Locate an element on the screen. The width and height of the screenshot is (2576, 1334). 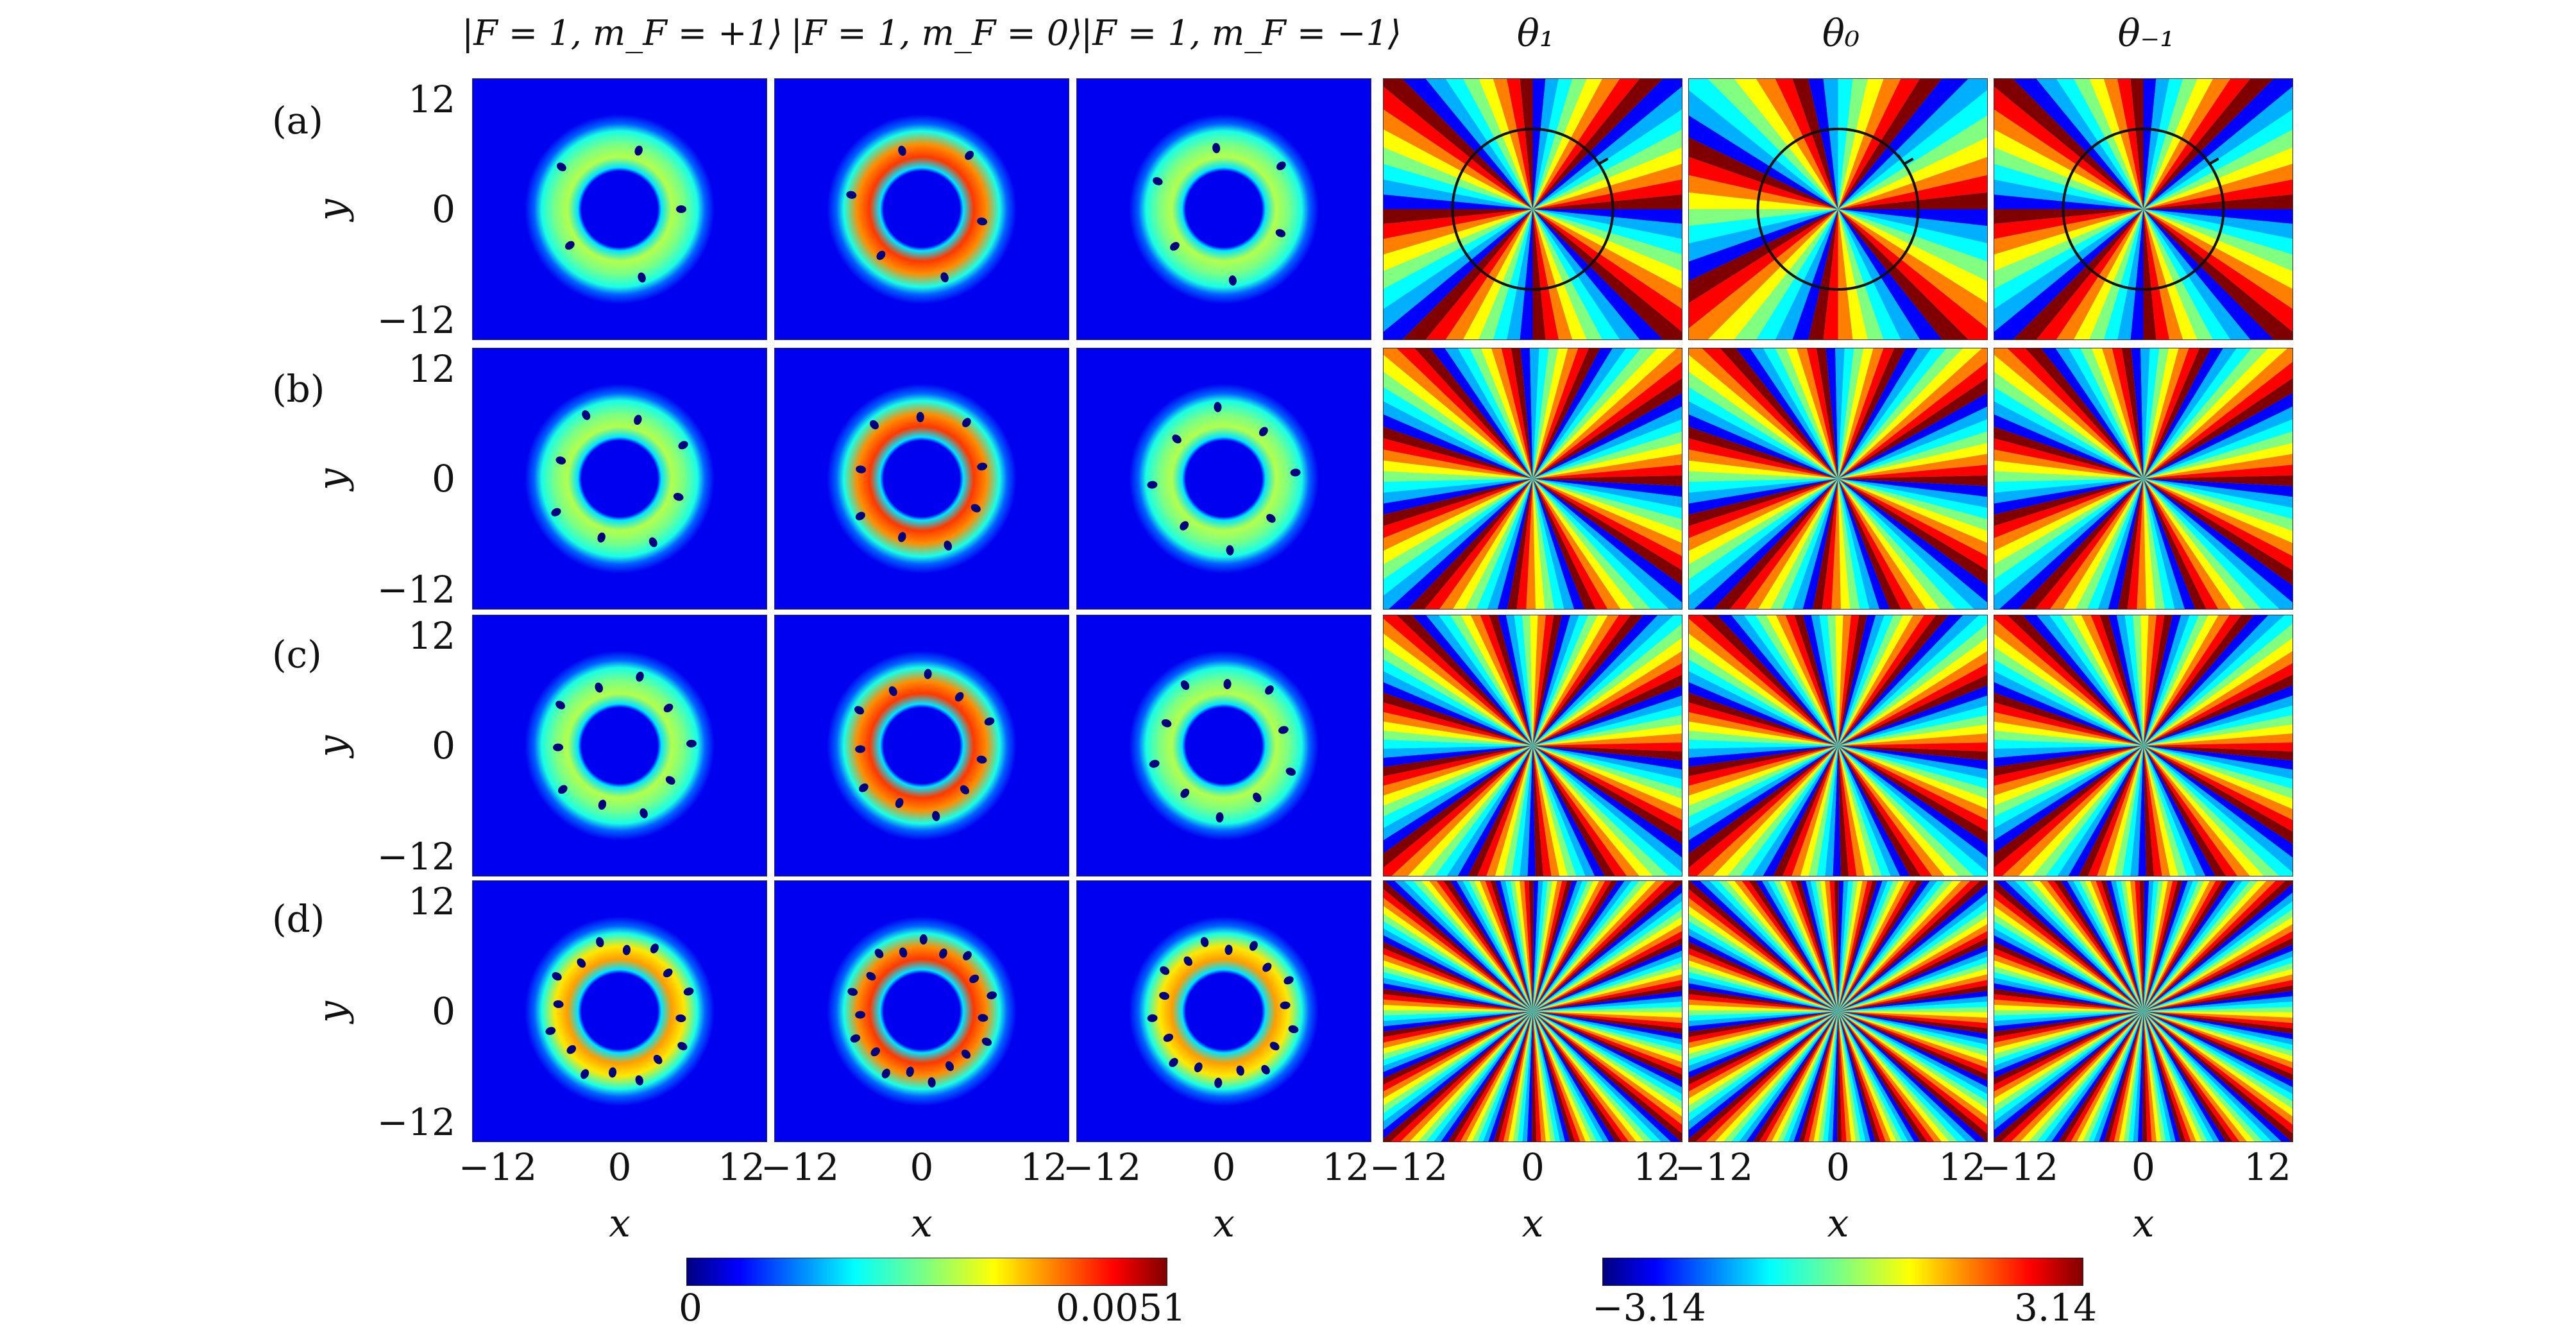
phase-panel-r0-c4 is located at coordinates (1838, 209).